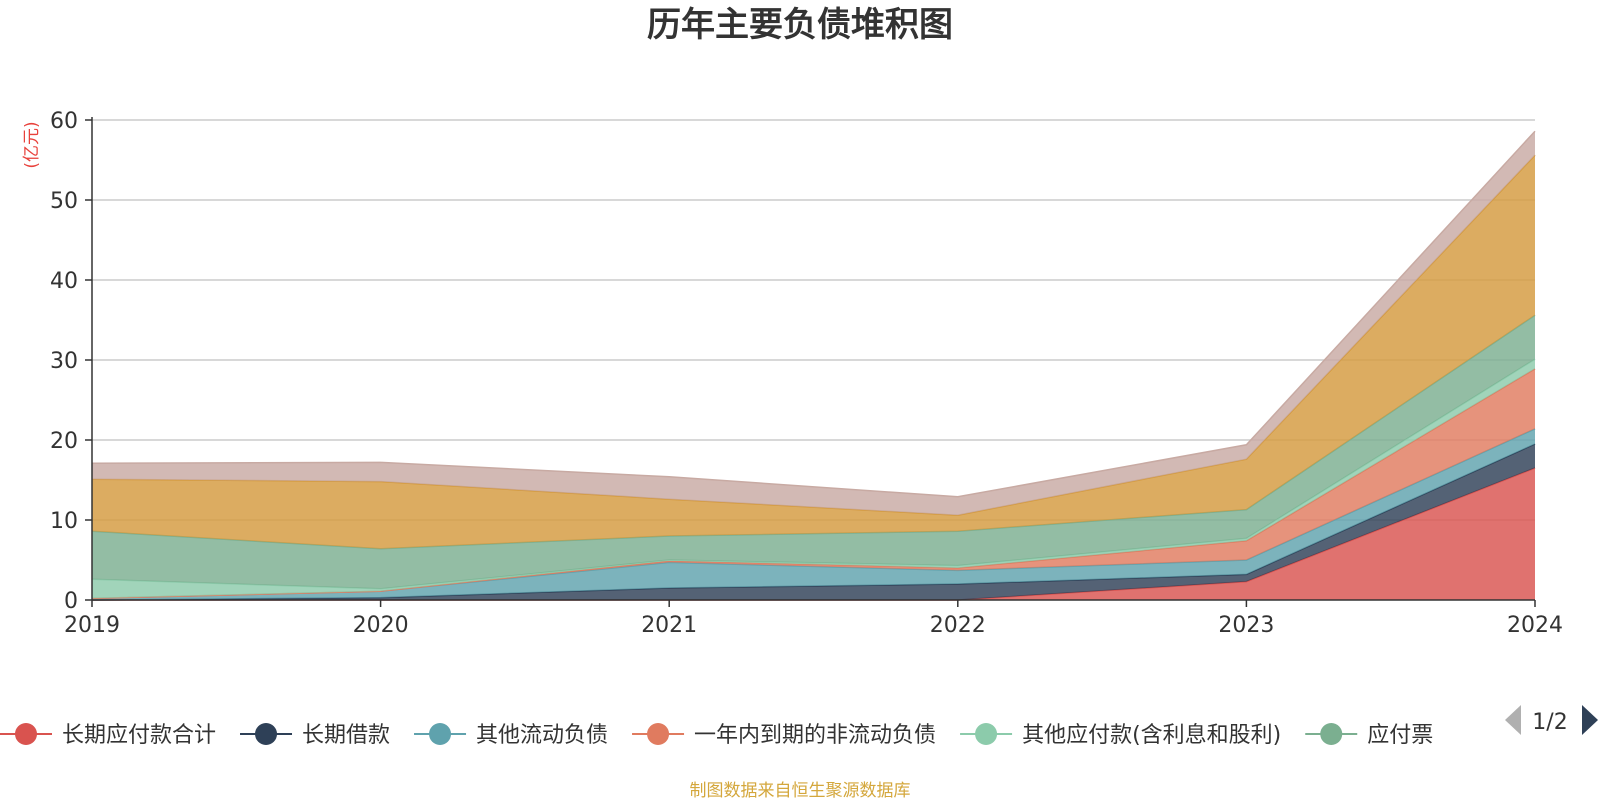  Describe the element at coordinates (1590, 720) in the screenshot. I see `legend-next-page-icon` at that location.